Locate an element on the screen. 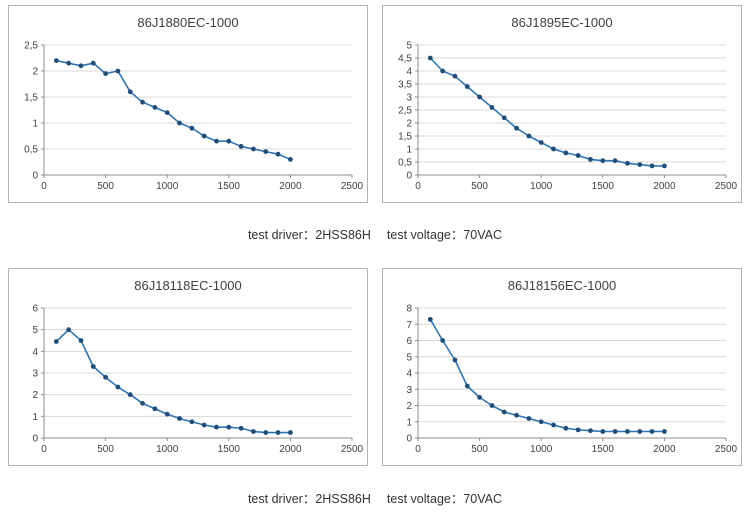 This screenshot has width=750, height=514. chart-title: 86J18118EC-1000 is located at coordinates (188, 285).